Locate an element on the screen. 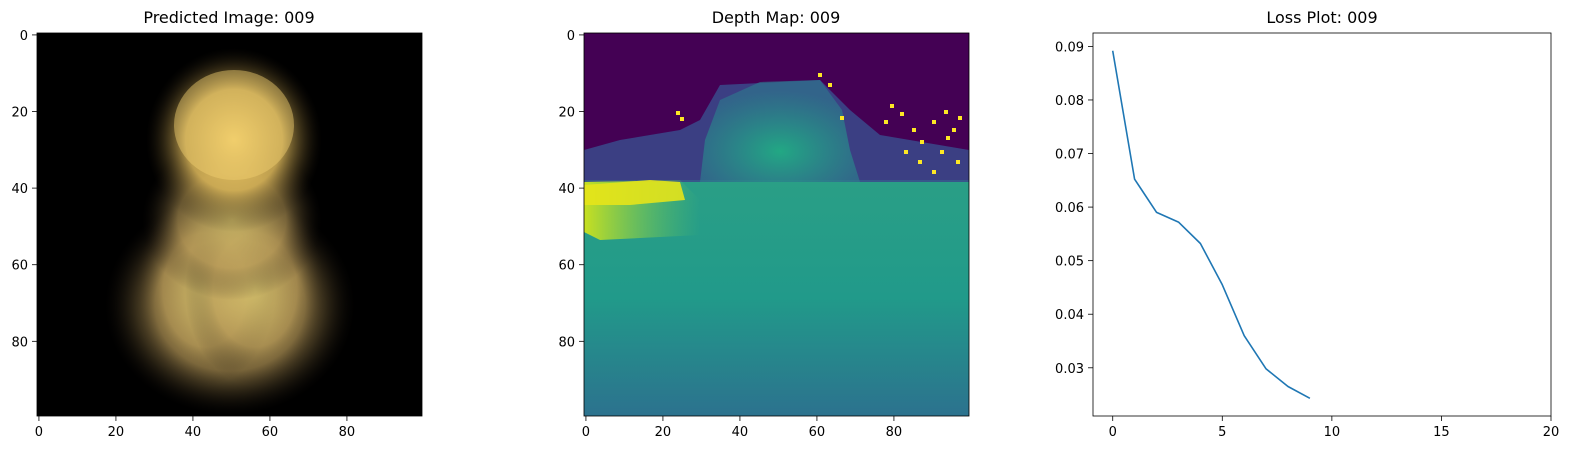 This screenshot has height=451, width=1570. loss-xtick-label: 20 is located at coordinates (1551, 432).